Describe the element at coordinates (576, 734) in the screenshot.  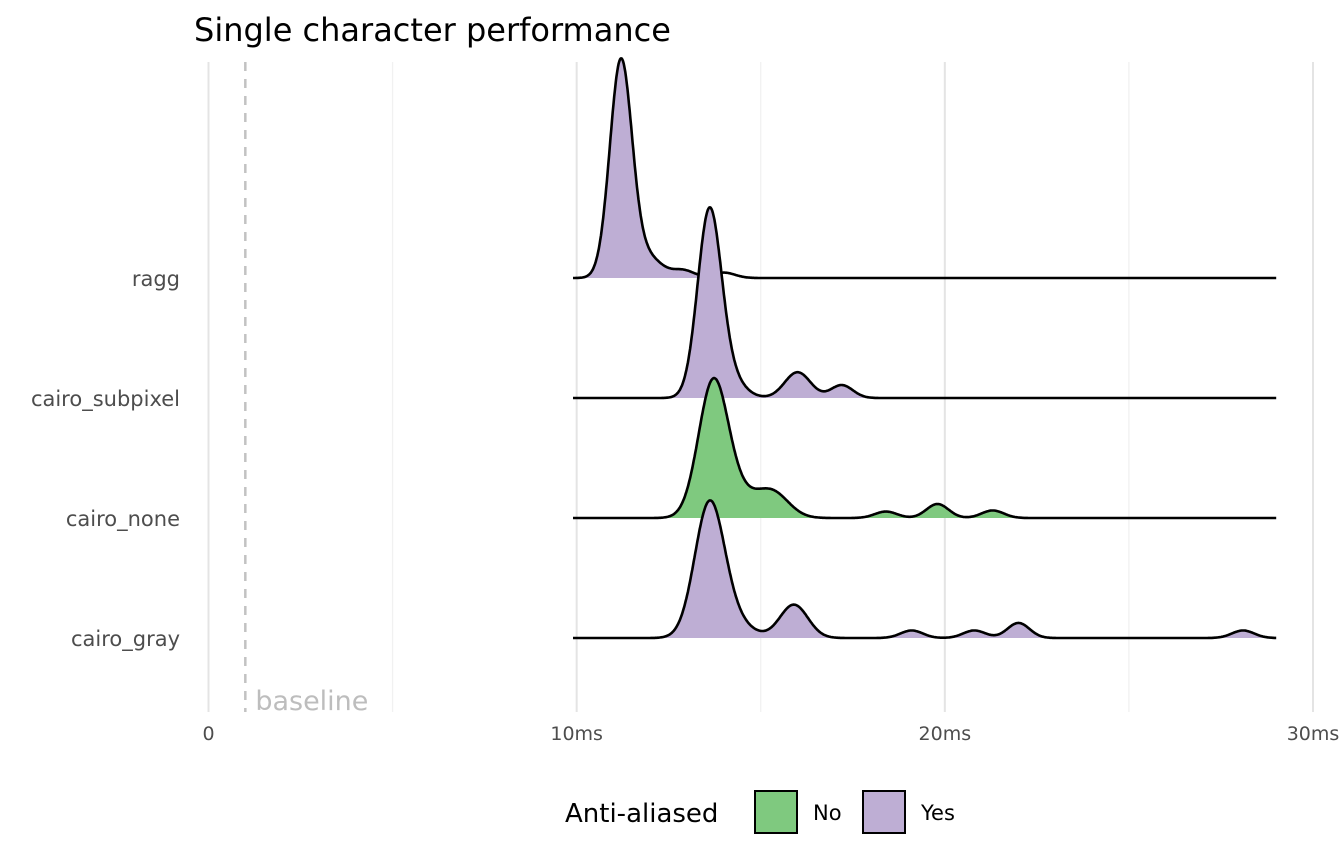
I see `x-tick-label-10: 10ms` at that location.